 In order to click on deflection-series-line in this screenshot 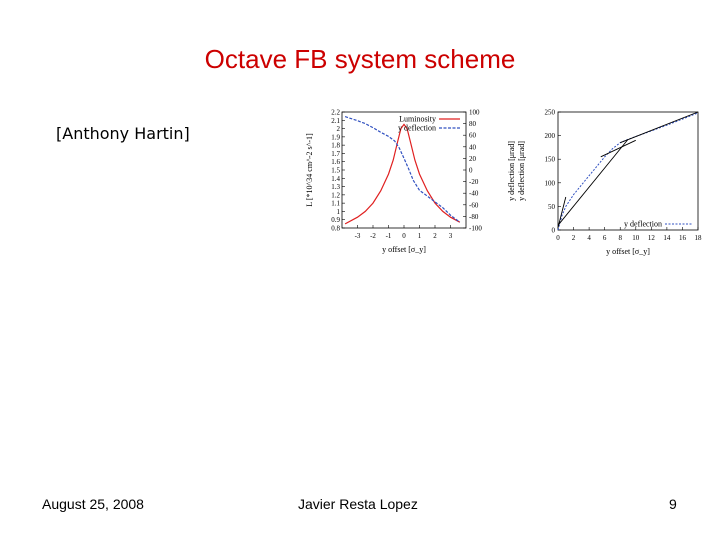, I will do `click(402, 169)`.